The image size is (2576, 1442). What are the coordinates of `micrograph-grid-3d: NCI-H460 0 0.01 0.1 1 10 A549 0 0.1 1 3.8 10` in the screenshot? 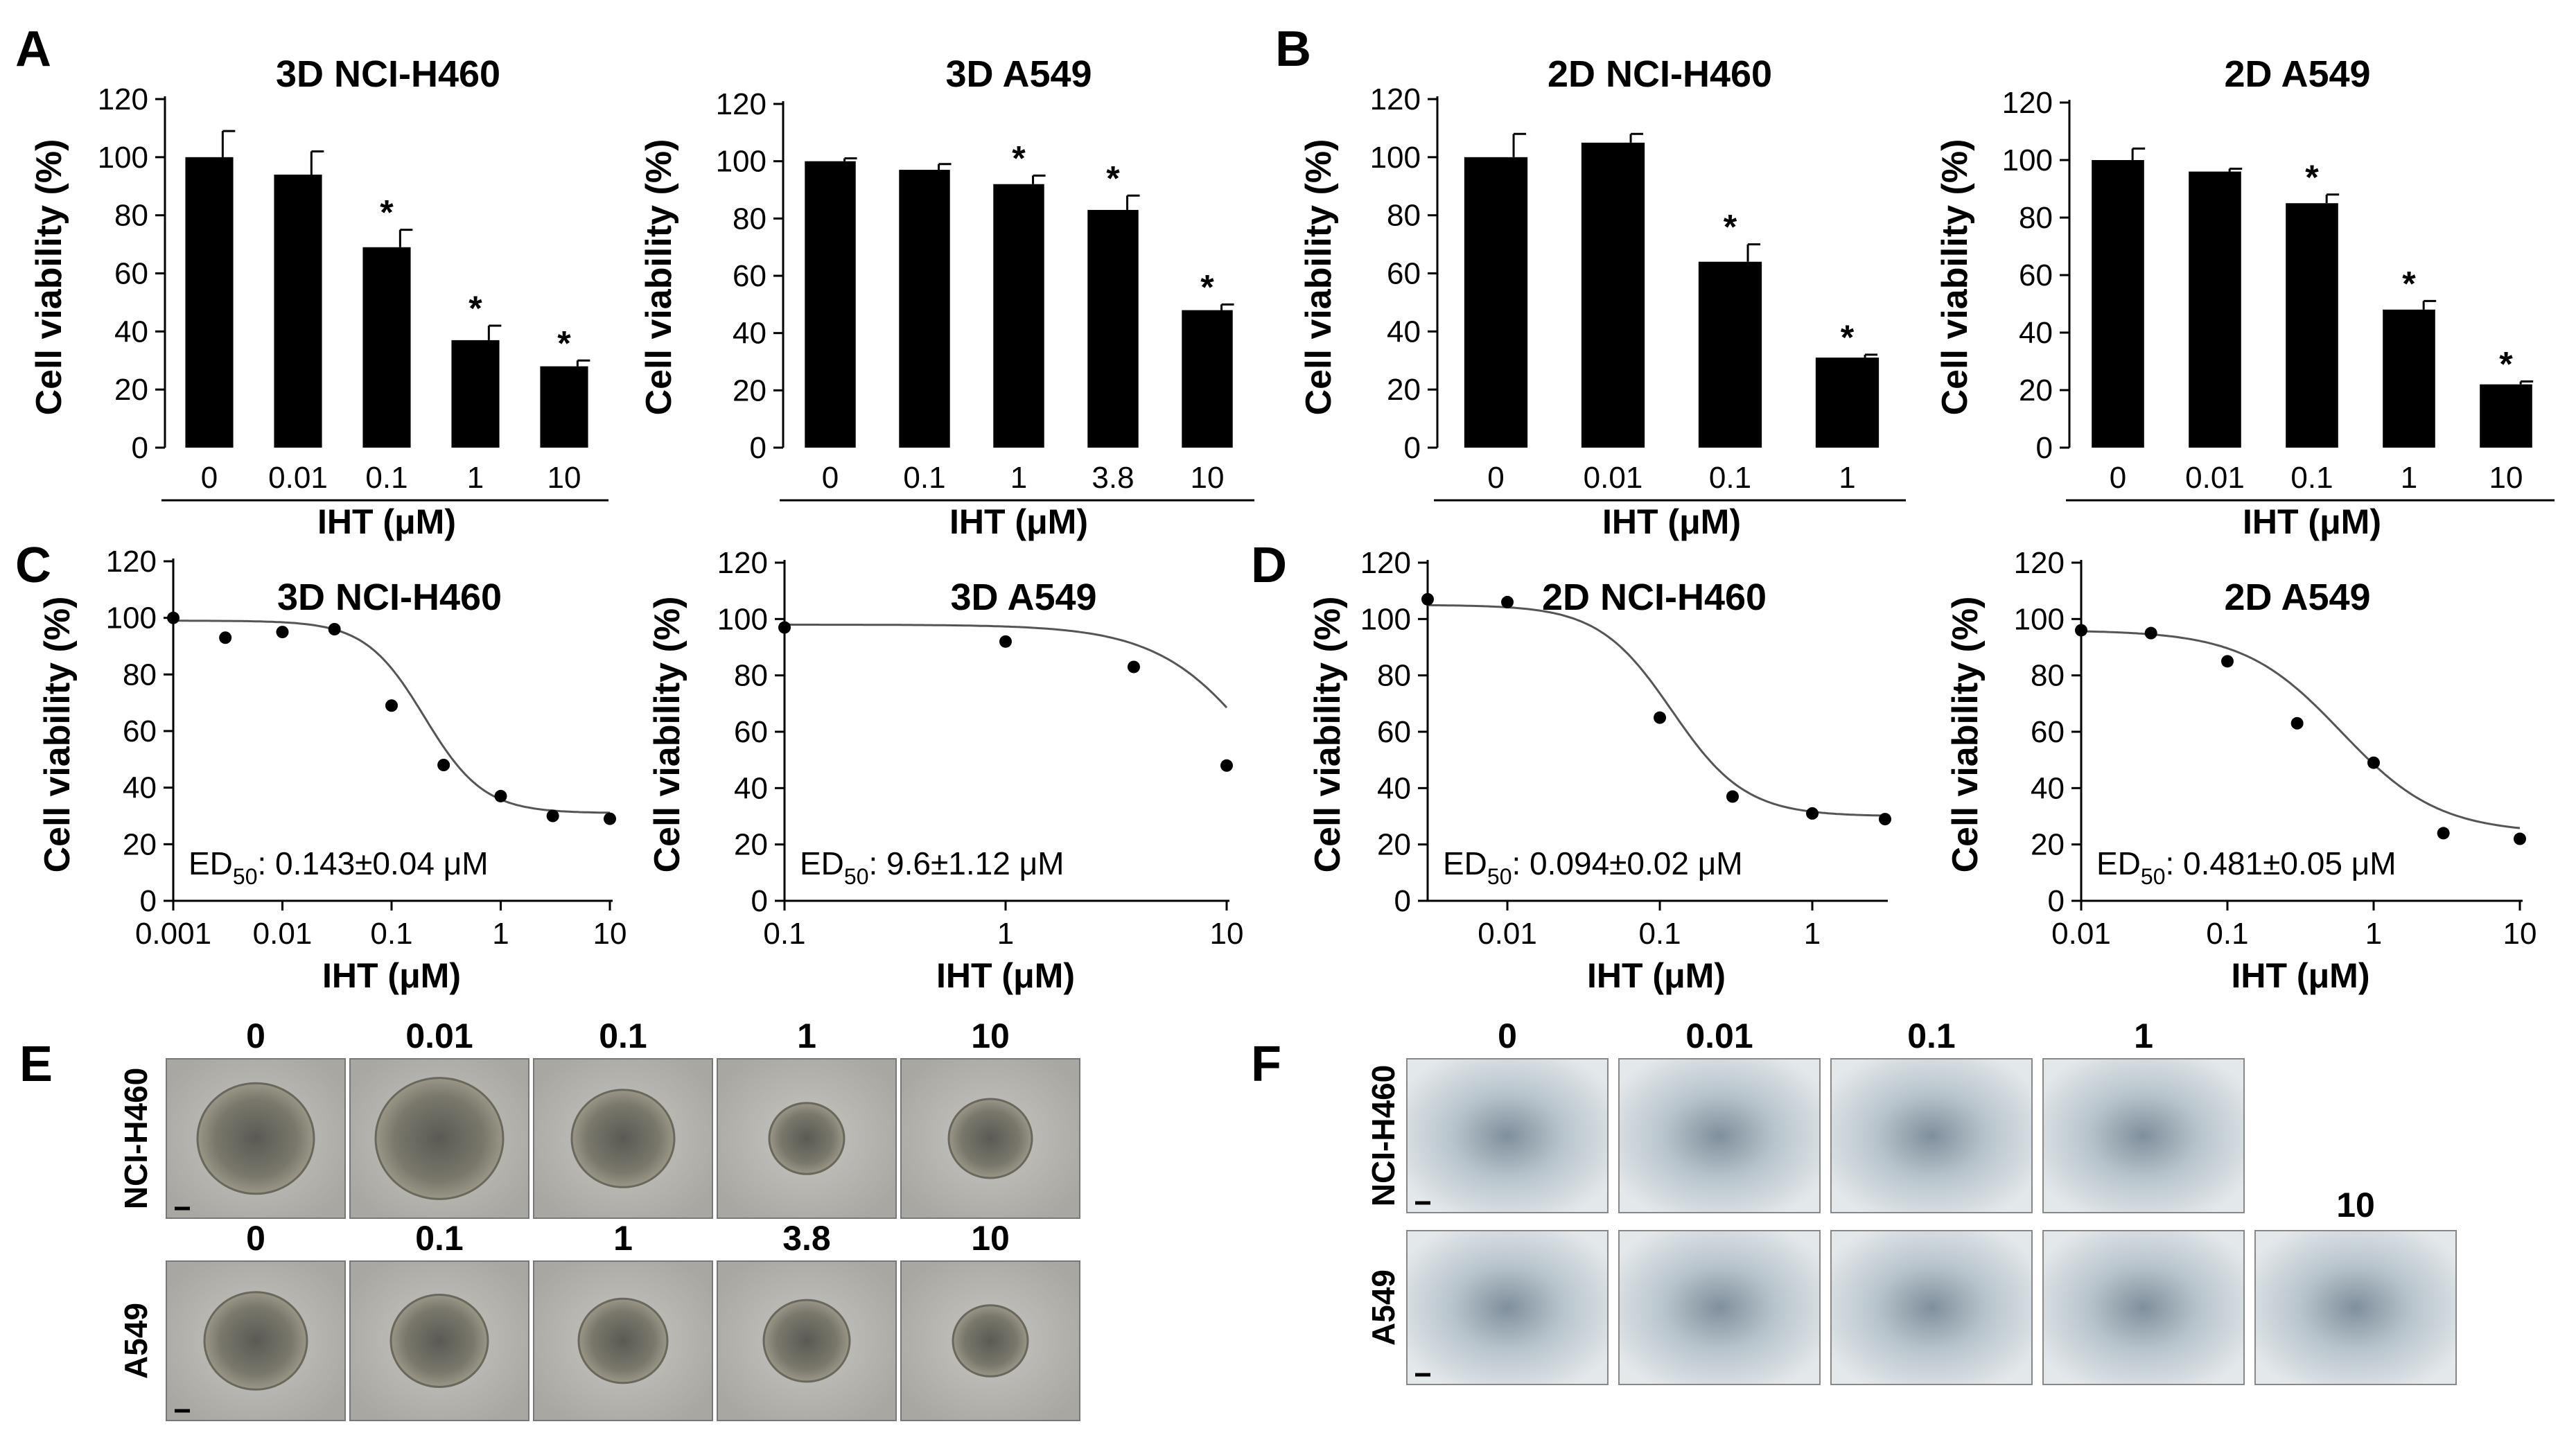 It's located at (599, 1219).